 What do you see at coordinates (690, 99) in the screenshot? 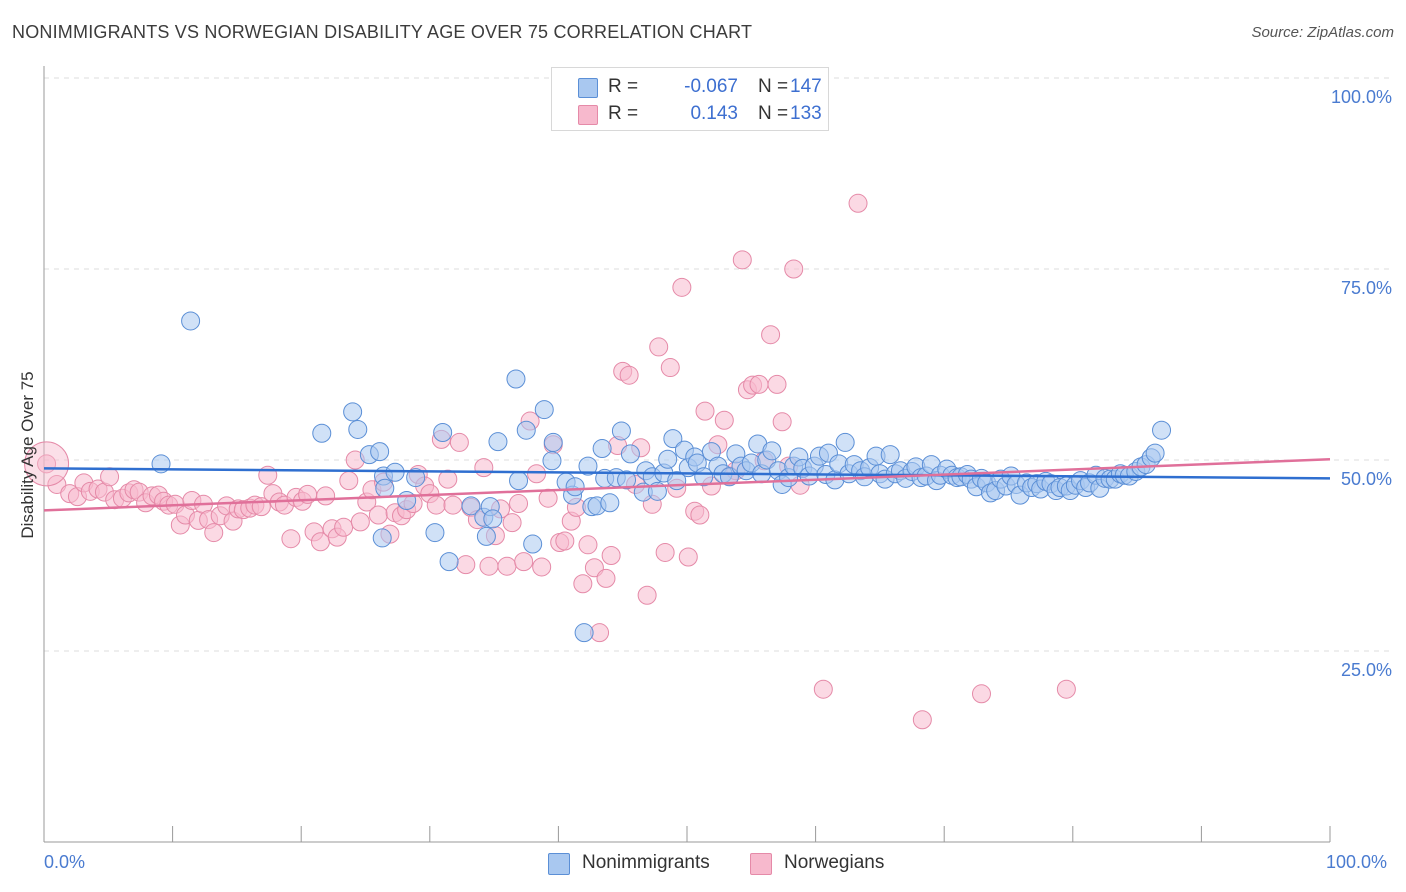
I see `correlation-legend: R = -0.067 N = 147 R = 0.143 N = 133` at bounding box center [690, 99].